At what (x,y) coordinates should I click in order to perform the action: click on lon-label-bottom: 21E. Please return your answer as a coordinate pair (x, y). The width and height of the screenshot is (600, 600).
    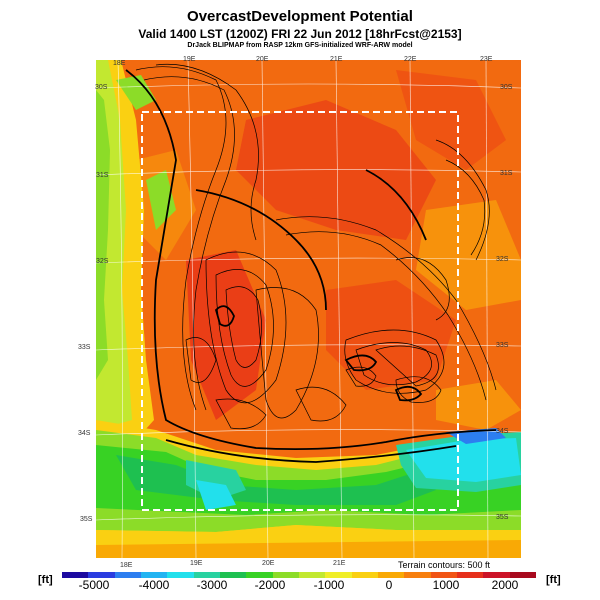
    Looking at the image, I should click on (339, 563).